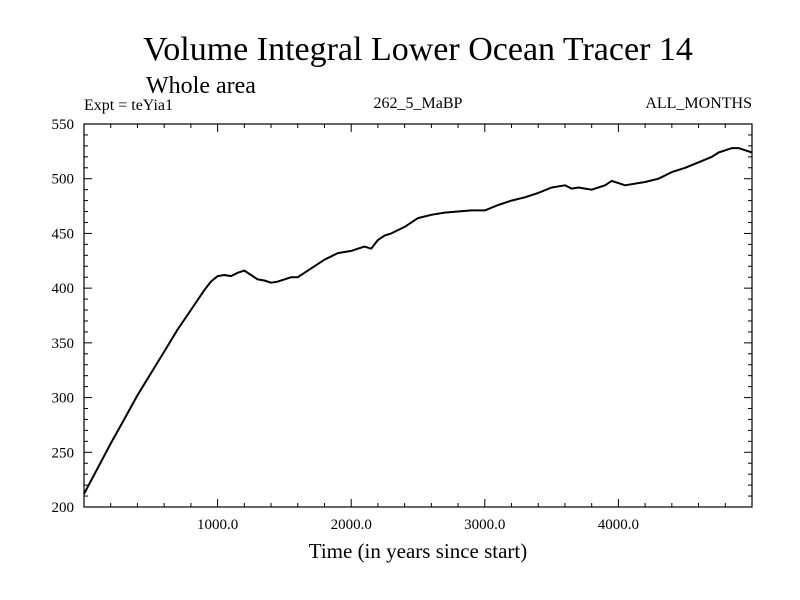  I want to click on annotation-experiment: Expt = teYia1, so click(128, 105).